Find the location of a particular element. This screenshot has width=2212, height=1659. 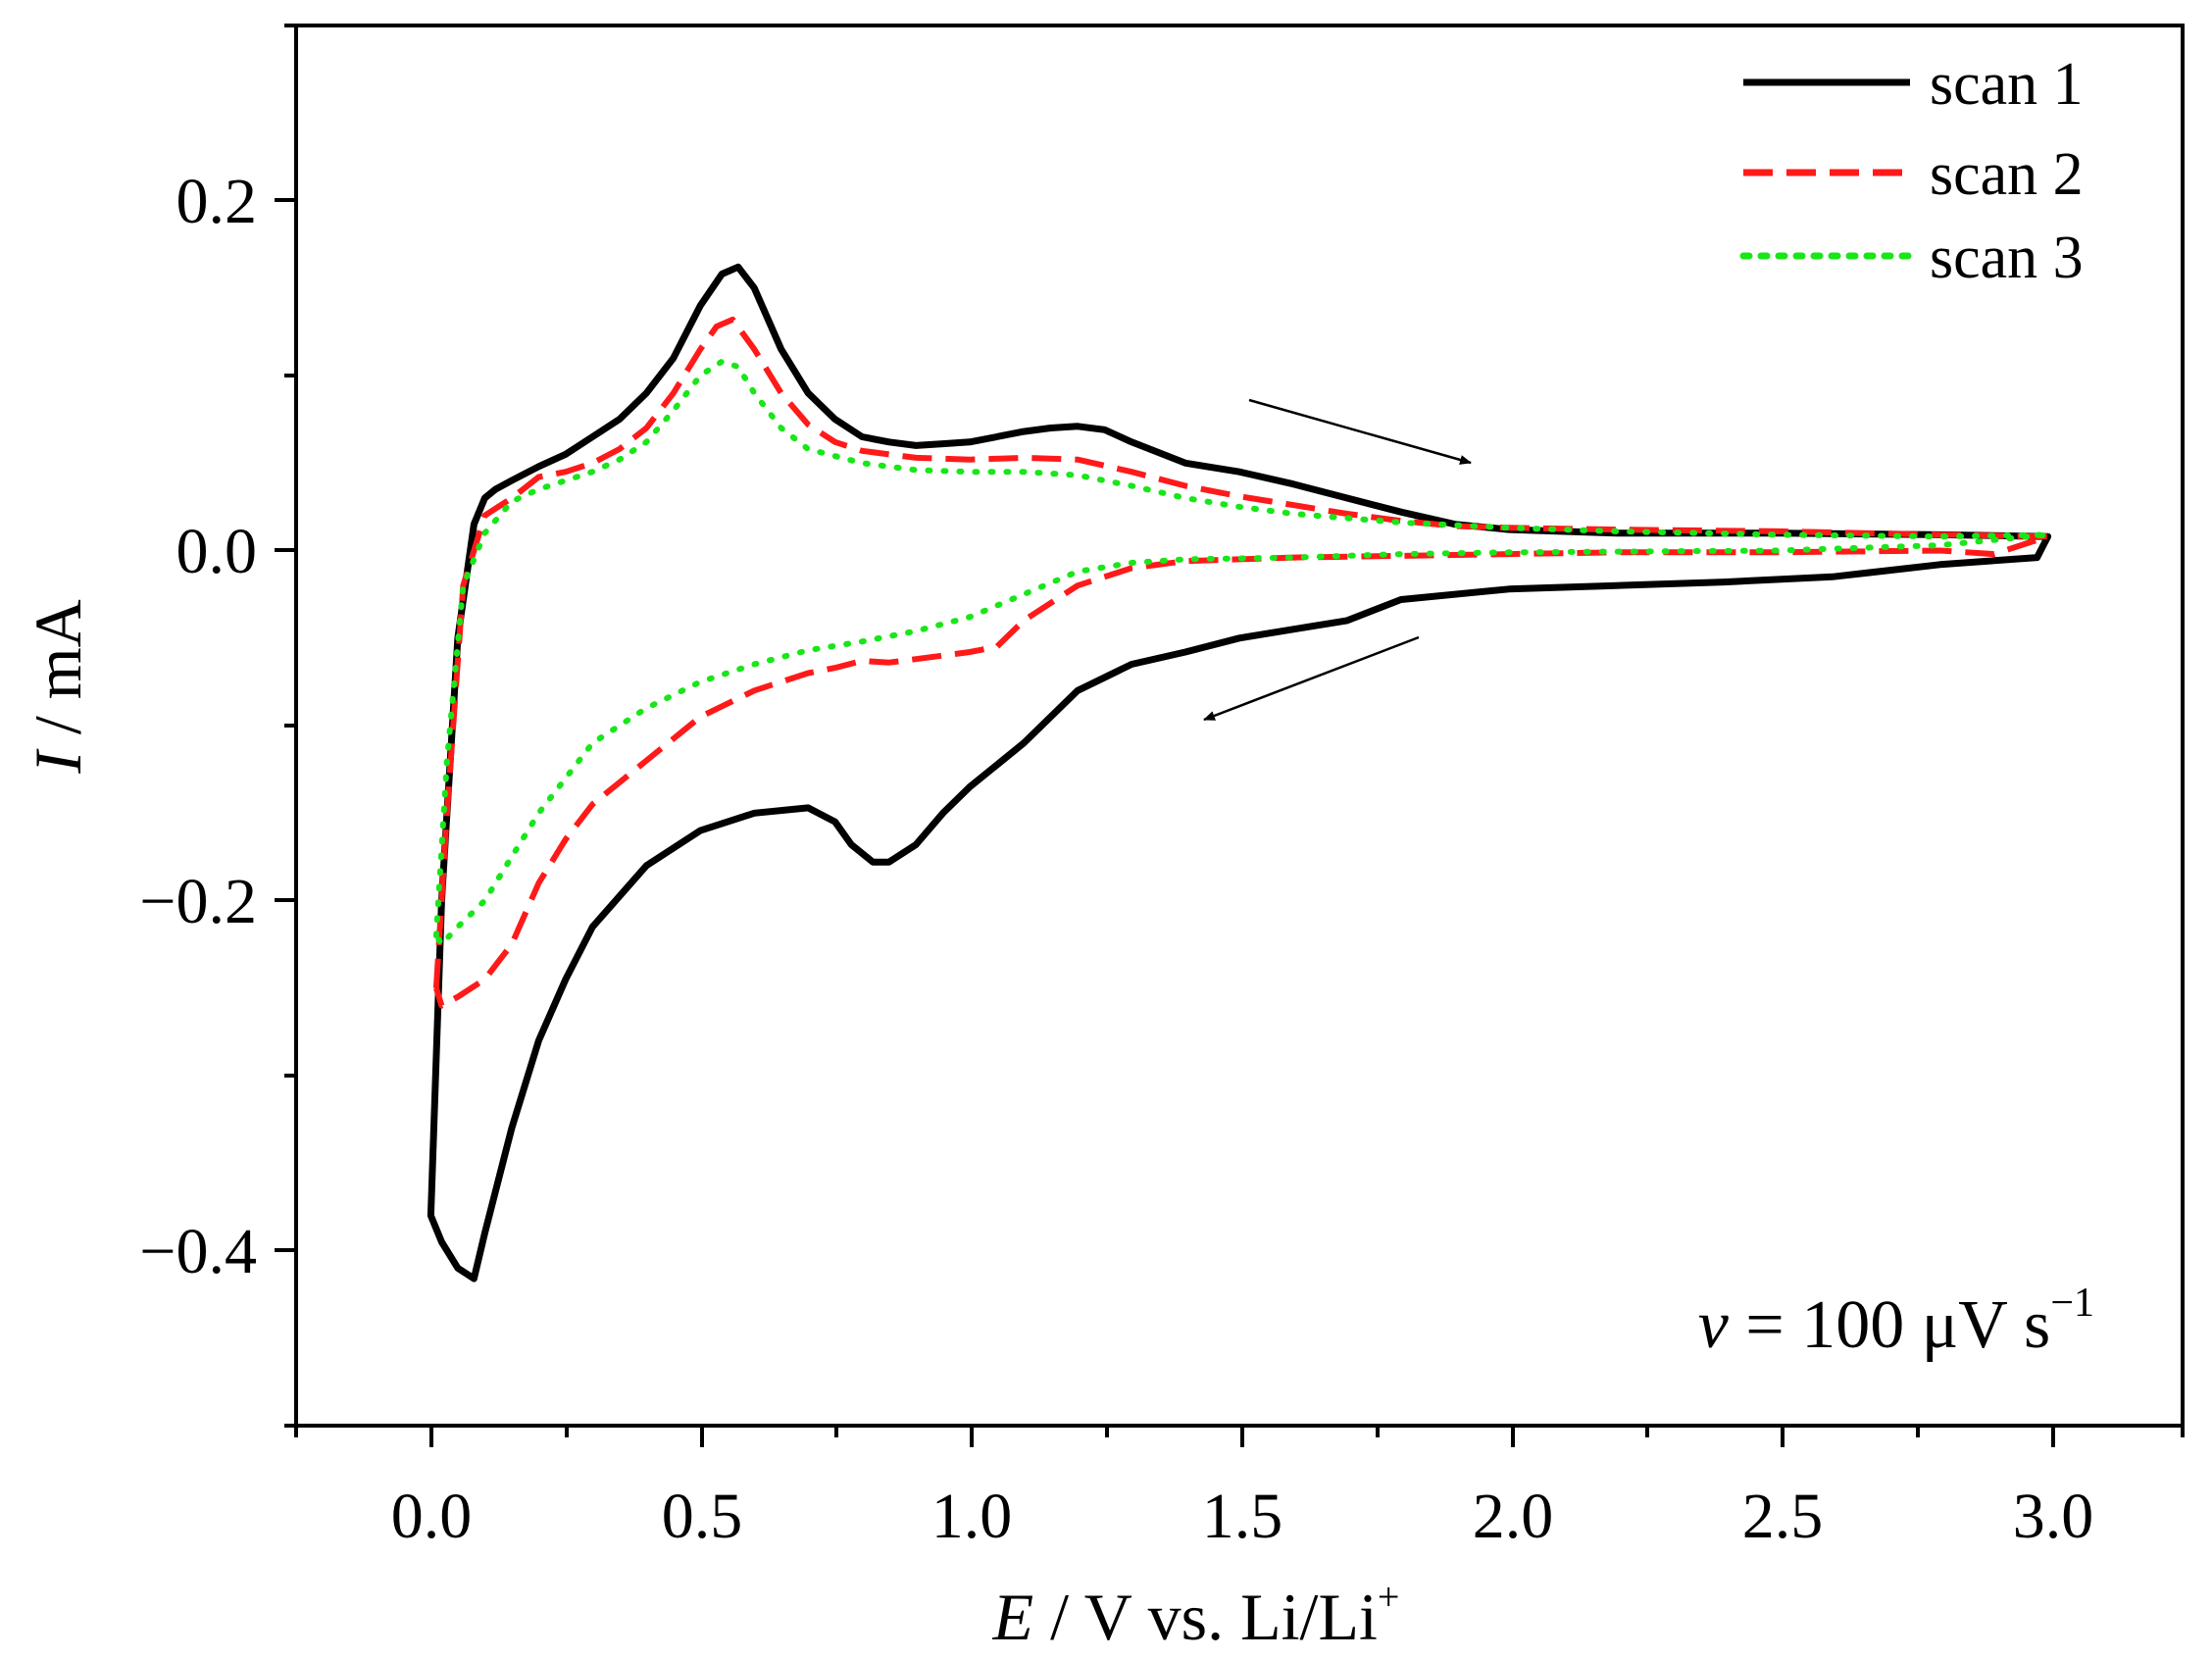

scan-rate-annotation: v = 100 μV s−1 is located at coordinates (1896, 1322).